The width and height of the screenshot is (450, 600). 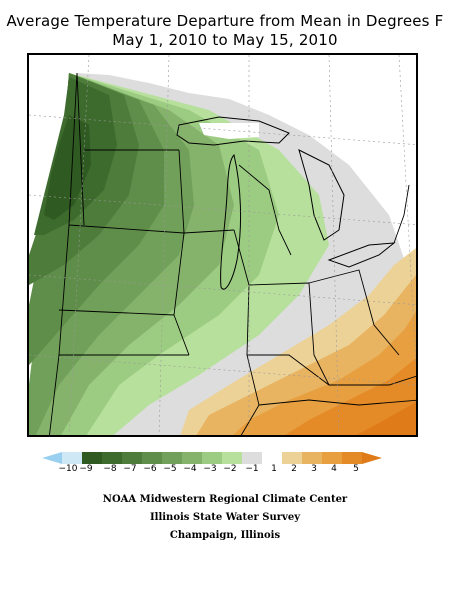 I want to click on legend-label-plus-5: 5, so click(x=356, y=469).